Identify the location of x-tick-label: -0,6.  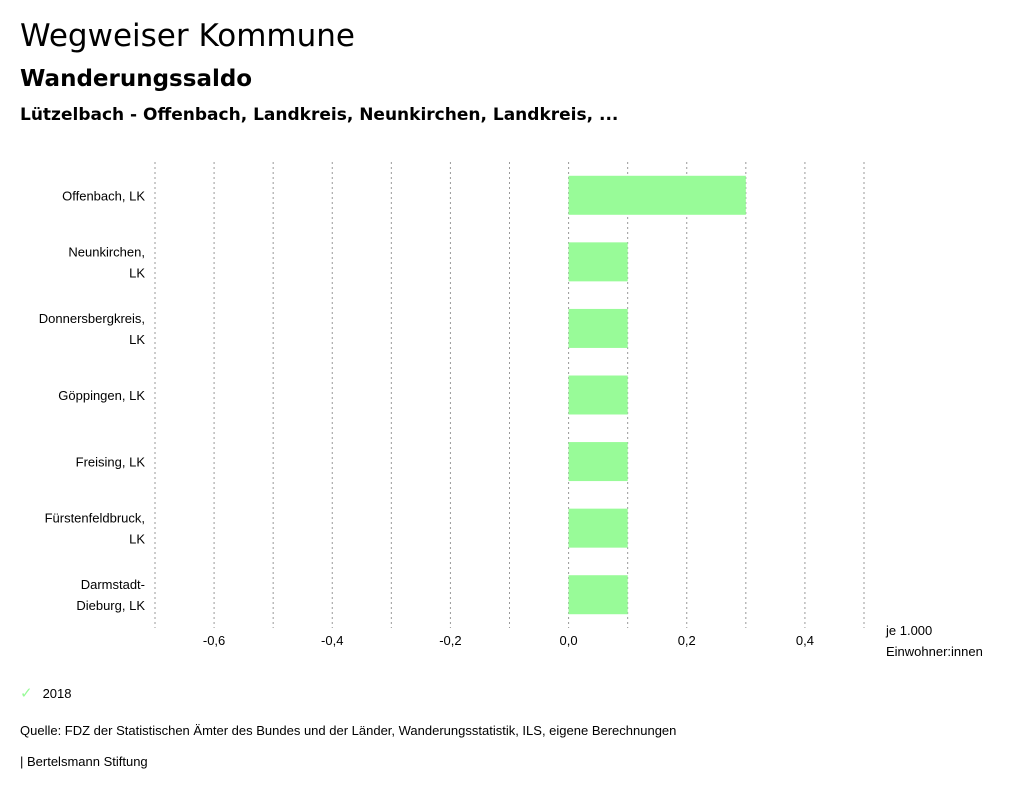
(214, 640).